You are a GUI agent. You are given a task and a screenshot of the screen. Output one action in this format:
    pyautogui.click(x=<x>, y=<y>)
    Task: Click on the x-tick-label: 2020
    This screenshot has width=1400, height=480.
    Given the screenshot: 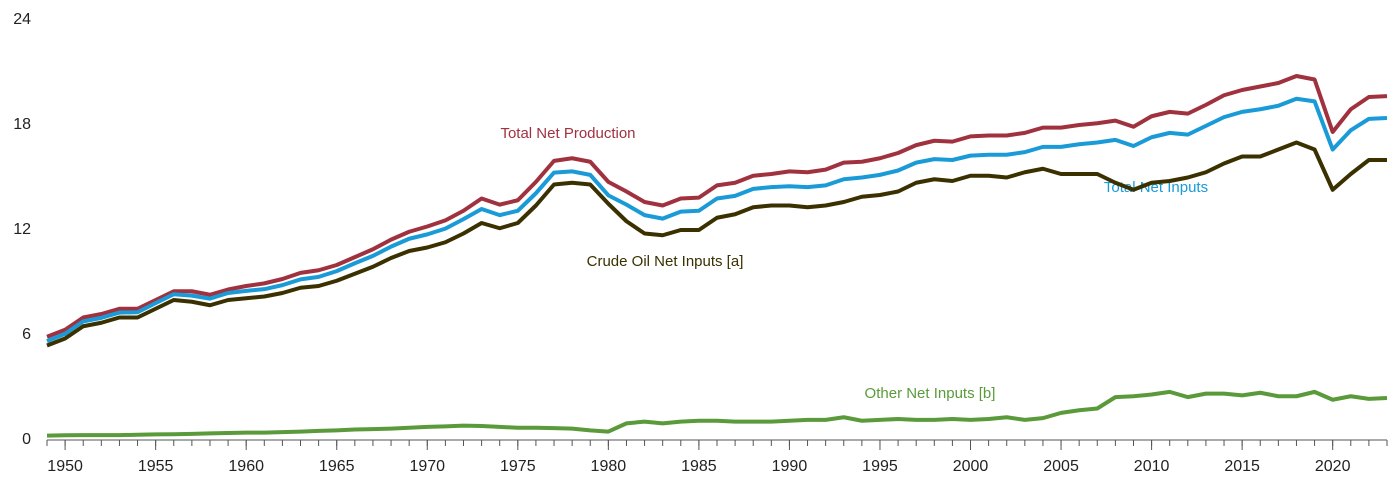 What is the action you would take?
    pyautogui.click(x=1333, y=466)
    